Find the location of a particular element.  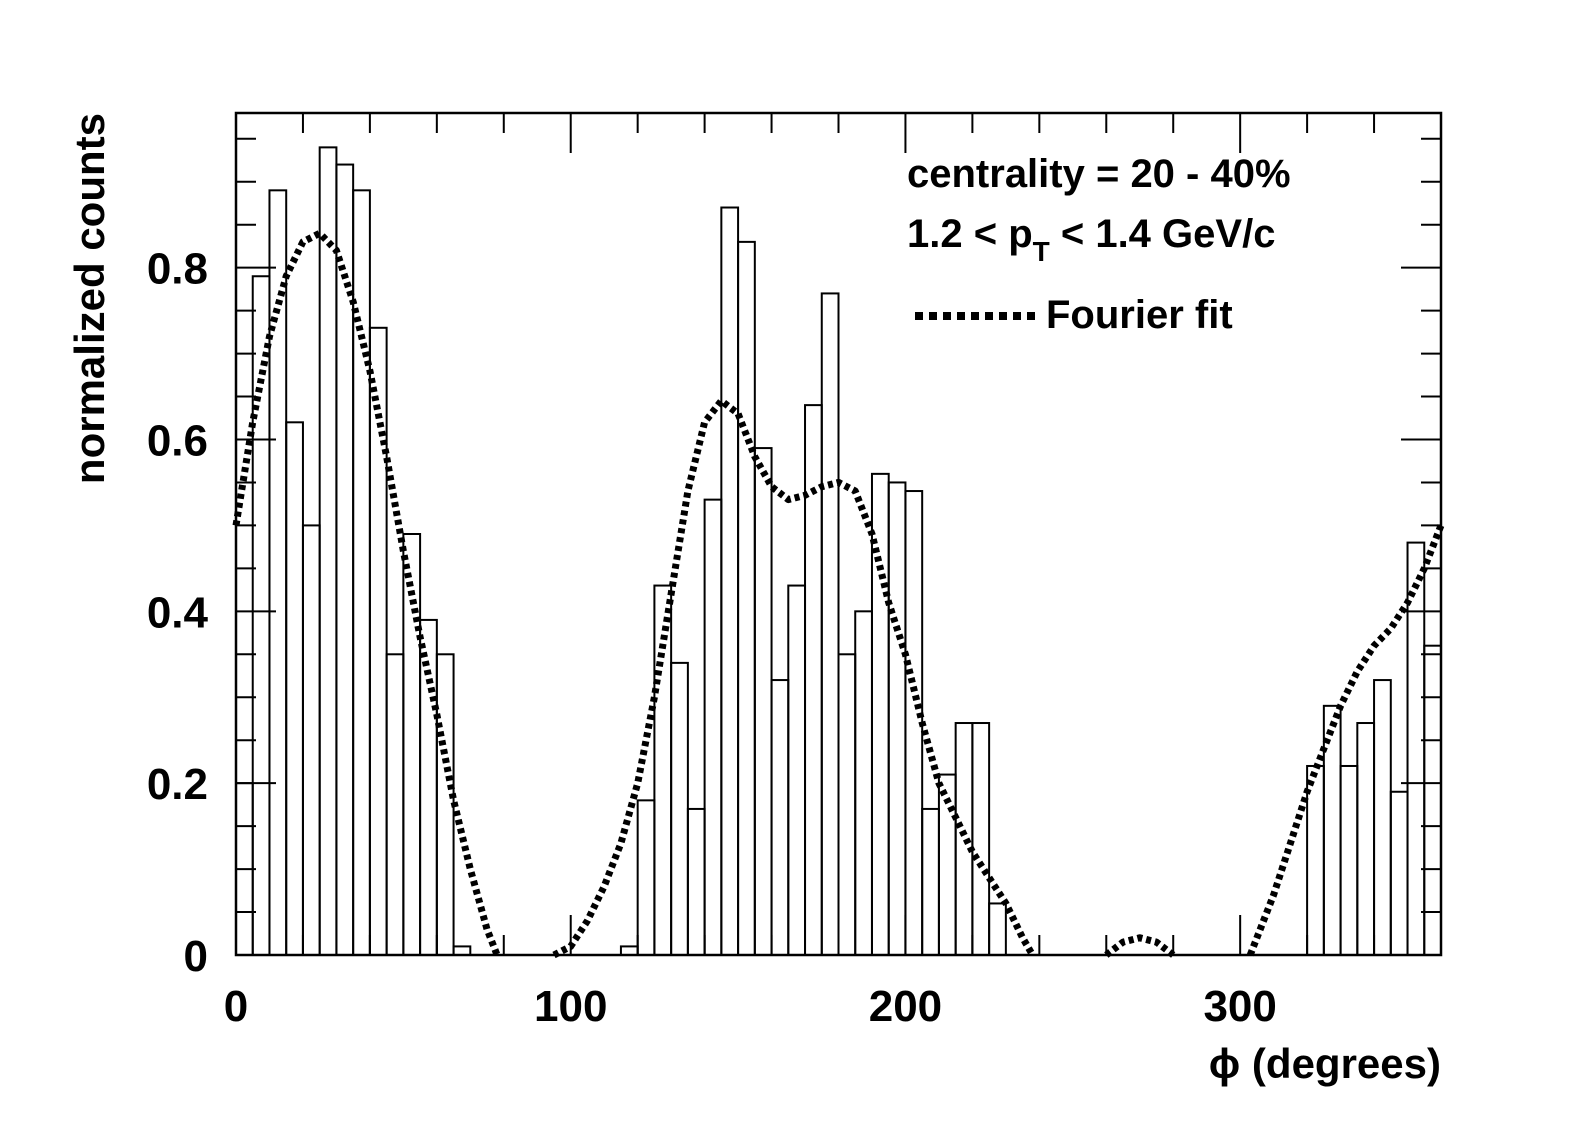

y-tick-label: 0.2 is located at coordinates (177, 784).